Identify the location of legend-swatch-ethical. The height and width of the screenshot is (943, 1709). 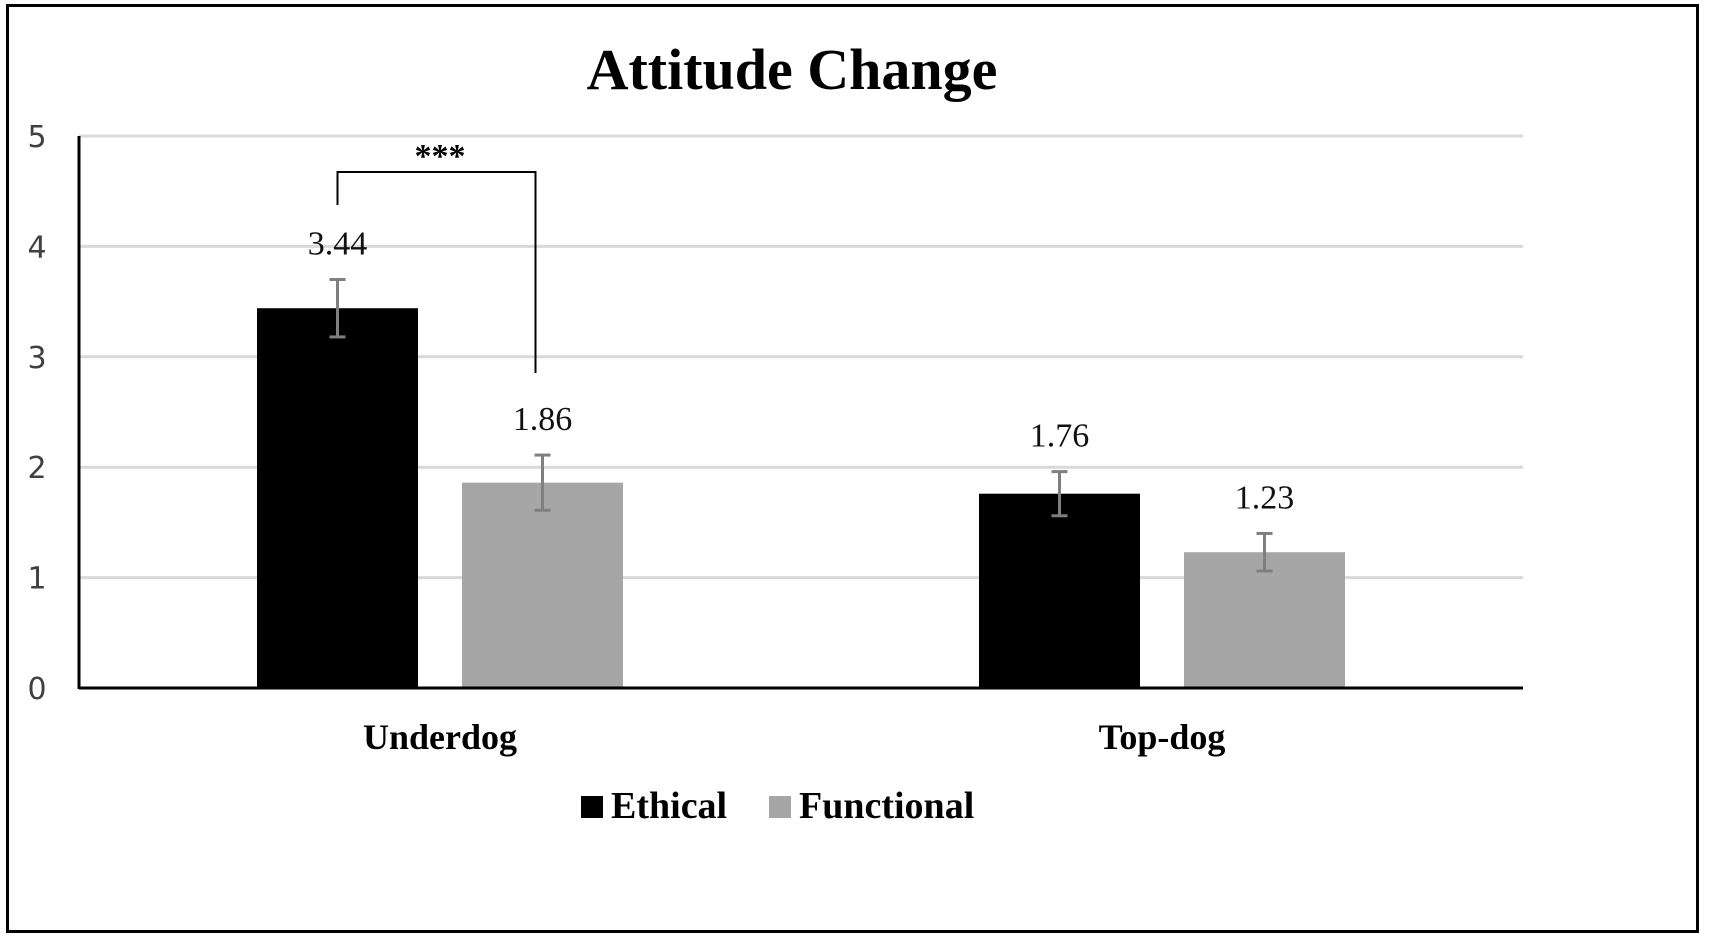
(592, 807).